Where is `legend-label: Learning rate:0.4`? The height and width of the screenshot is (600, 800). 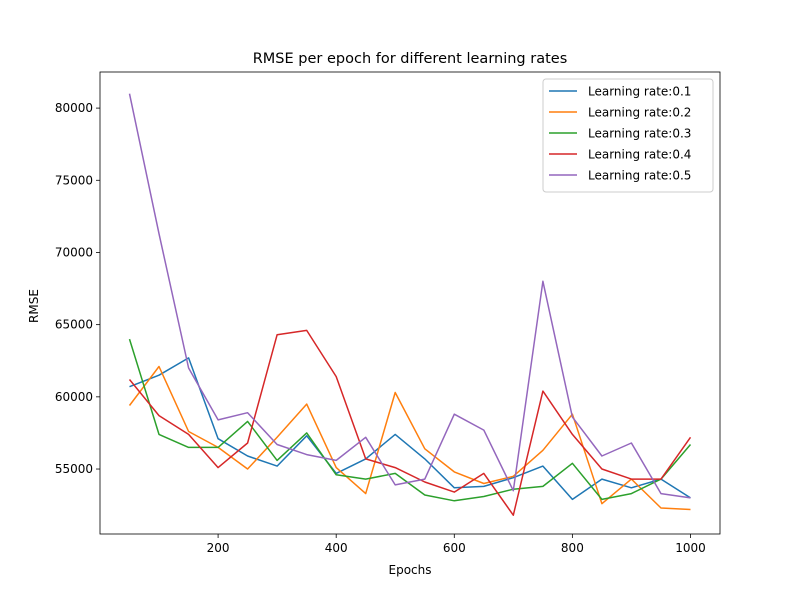 legend-label: Learning rate:0.4 is located at coordinates (639, 155).